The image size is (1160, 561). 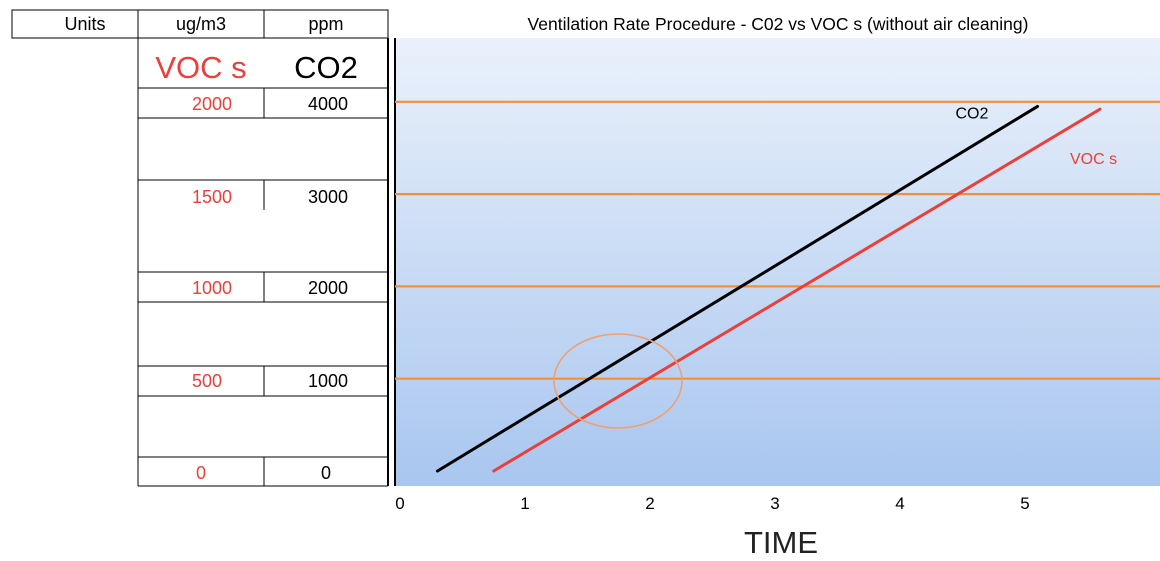 I want to click on header-ugm3: ug/m3, so click(x=201, y=24).